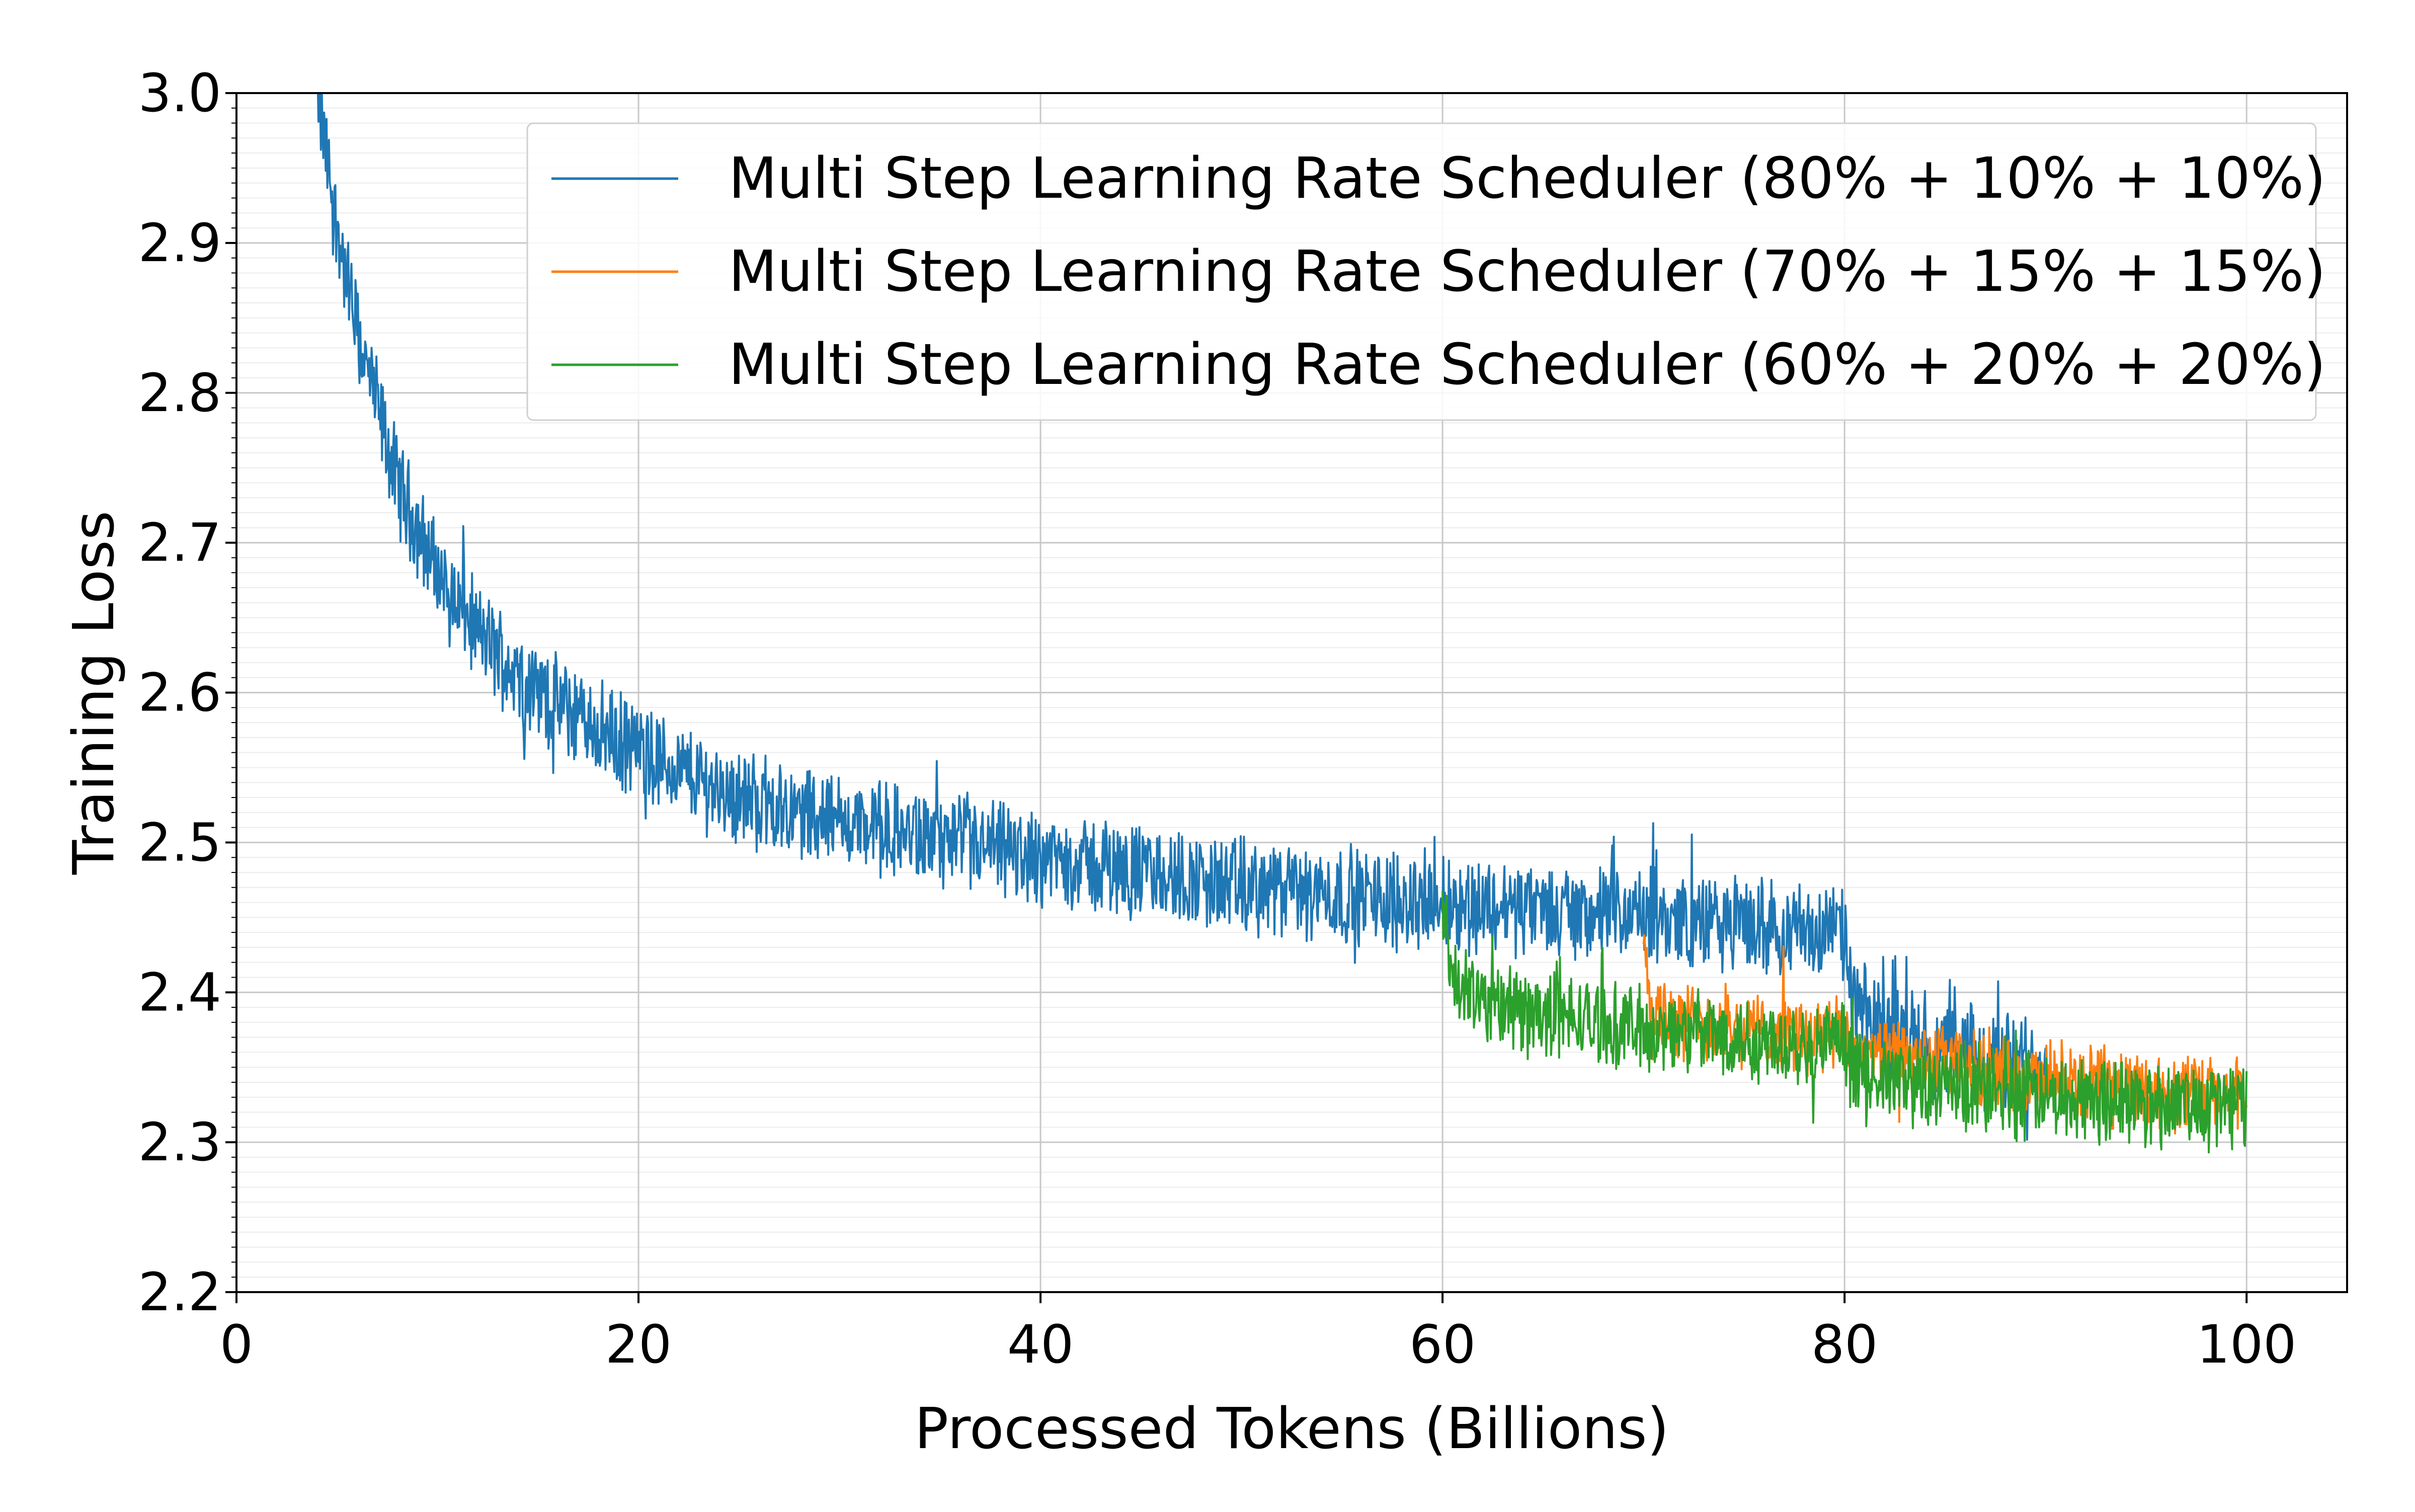  What do you see at coordinates (179, 1292) in the screenshot?
I see `y-tick-label: 2.2` at bounding box center [179, 1292].